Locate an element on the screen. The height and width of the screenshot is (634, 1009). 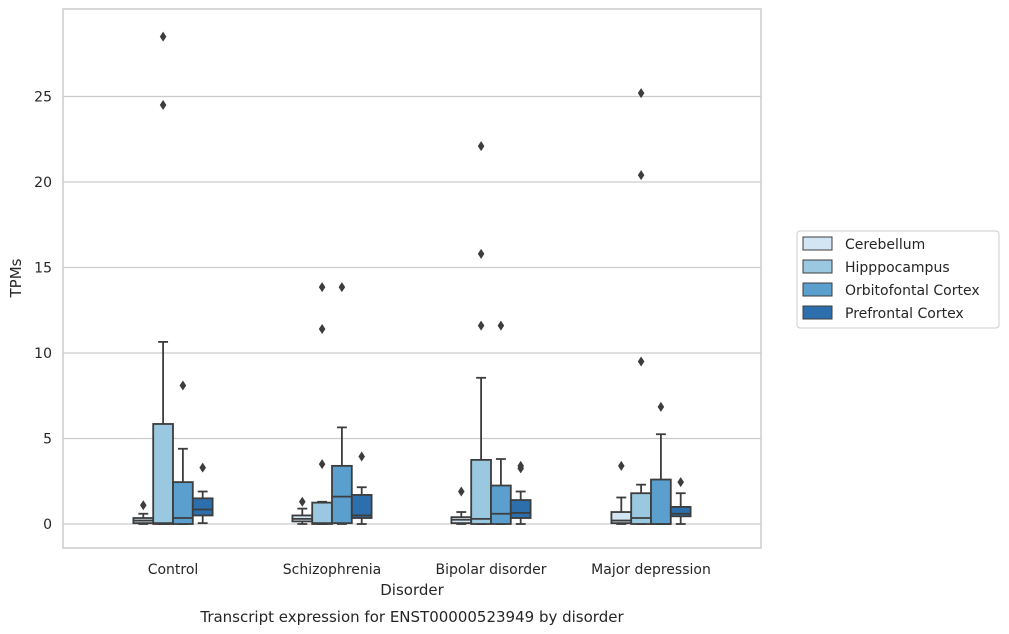
x-tick-label: Major depression is located at coordinates (651, 570).